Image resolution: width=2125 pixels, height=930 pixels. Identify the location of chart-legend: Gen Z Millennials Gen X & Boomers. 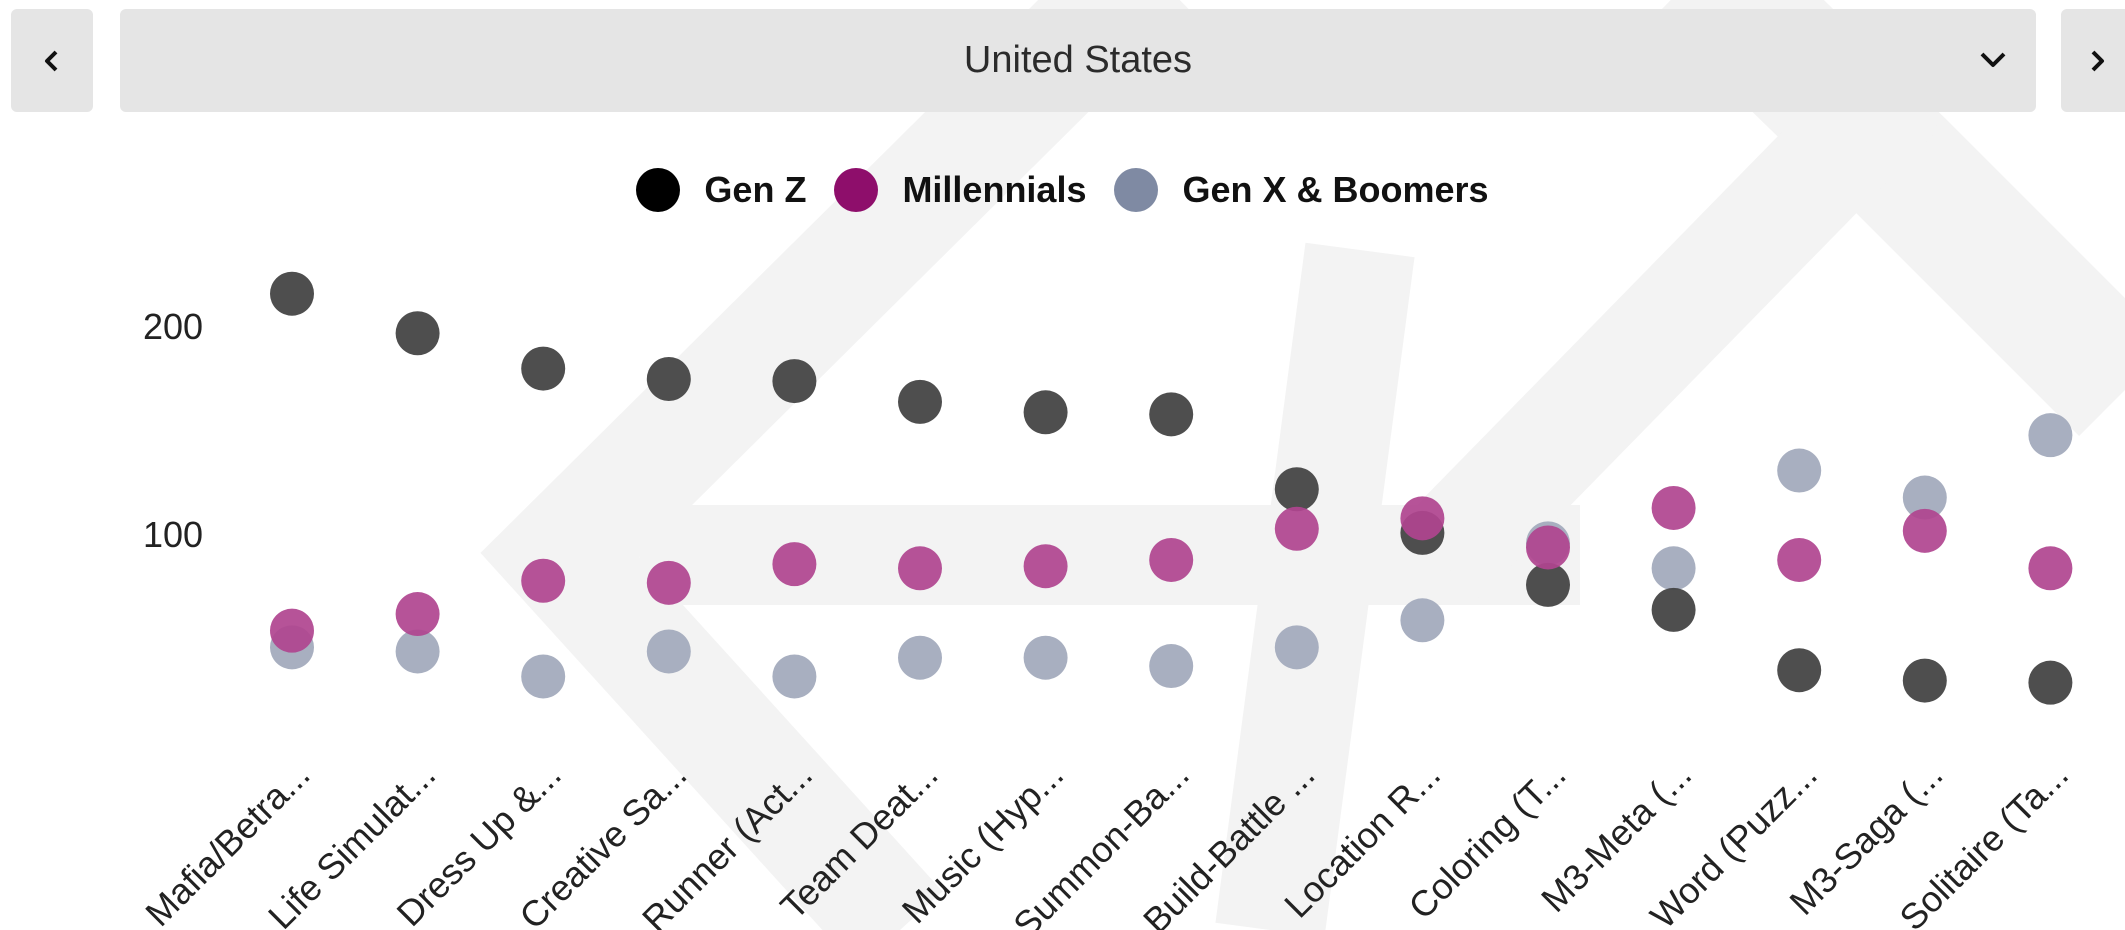
(1062, 190).